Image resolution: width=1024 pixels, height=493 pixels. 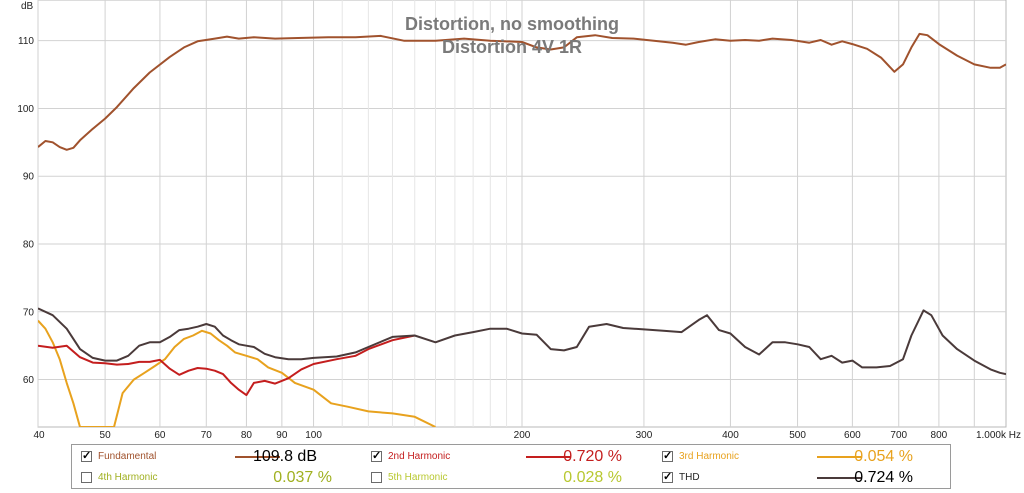 I want to click on x-tick-label: 50, so click(x=106, y=435).